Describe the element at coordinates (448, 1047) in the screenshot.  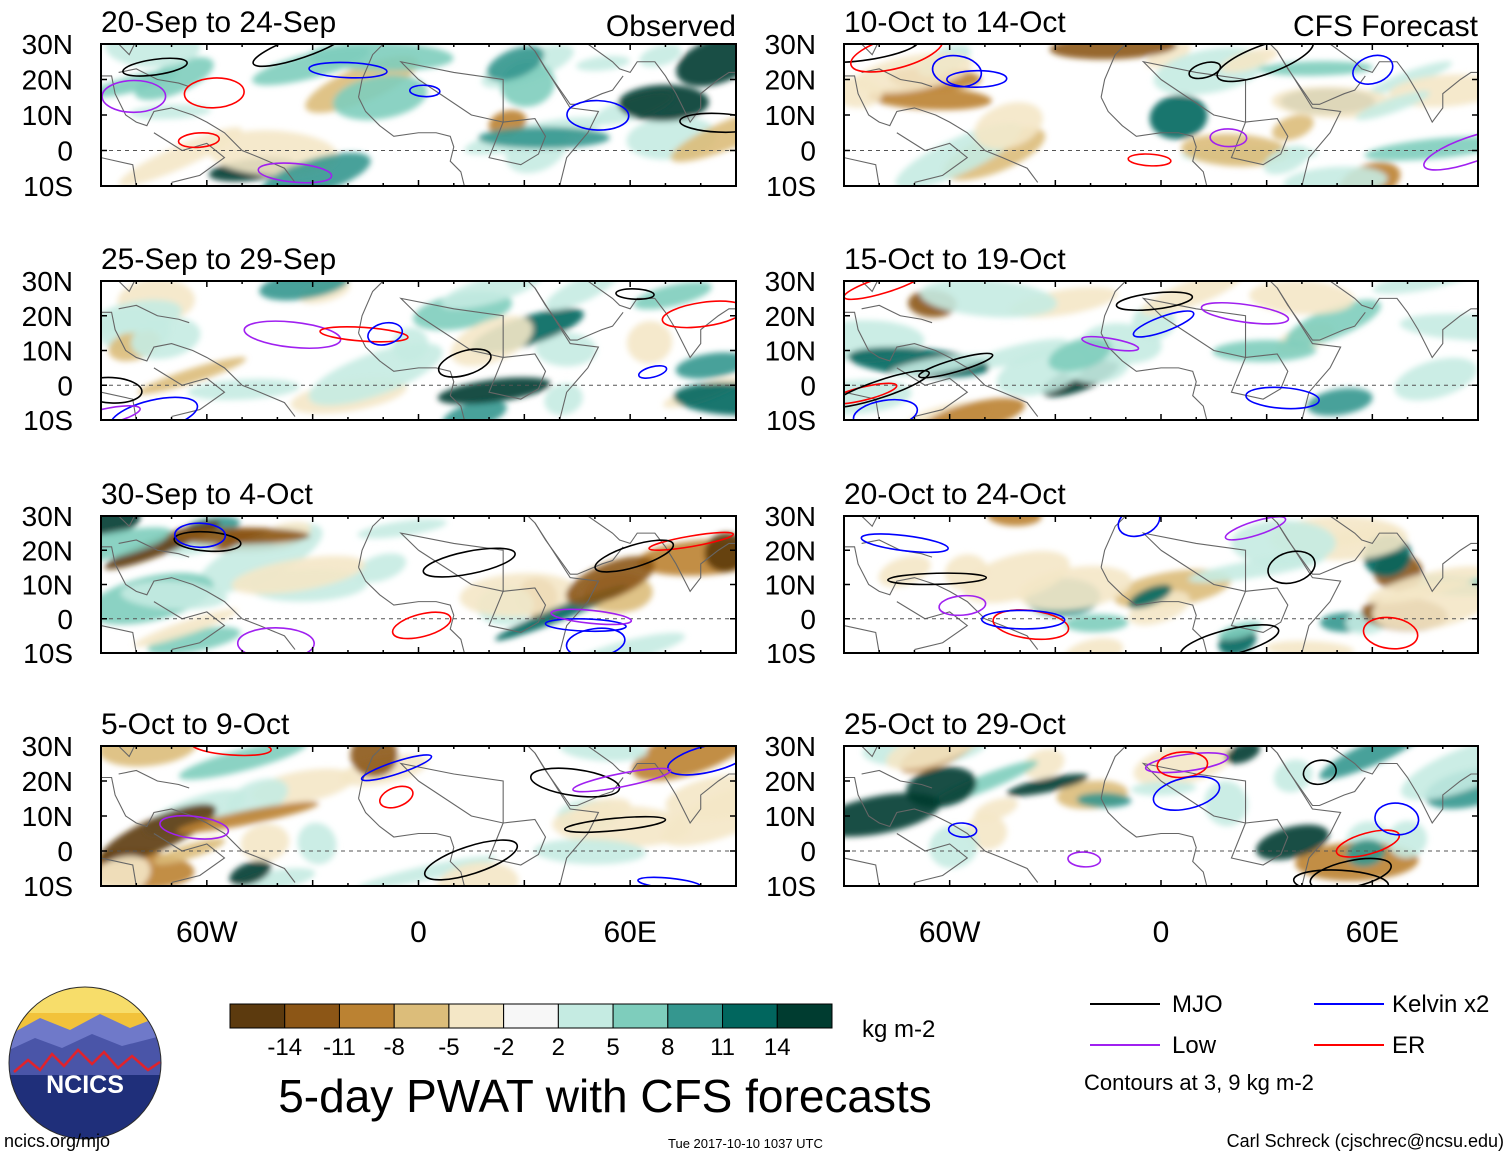
I see `colorbar-level-label: -5` at that location.